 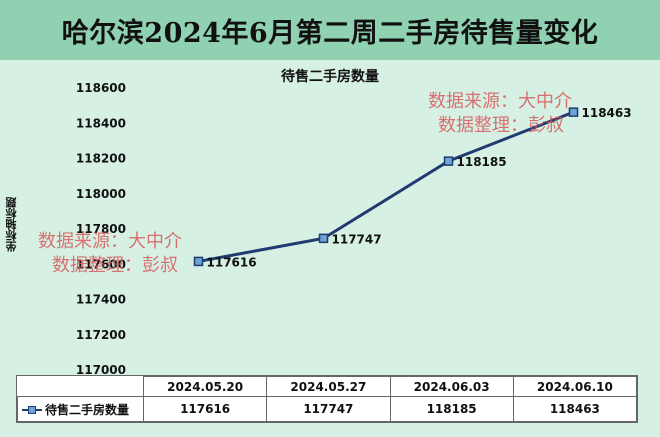 I want to click on watermark-2: 数据来源：大中介 数据整理：彭叔, so click(x=500, y=114).